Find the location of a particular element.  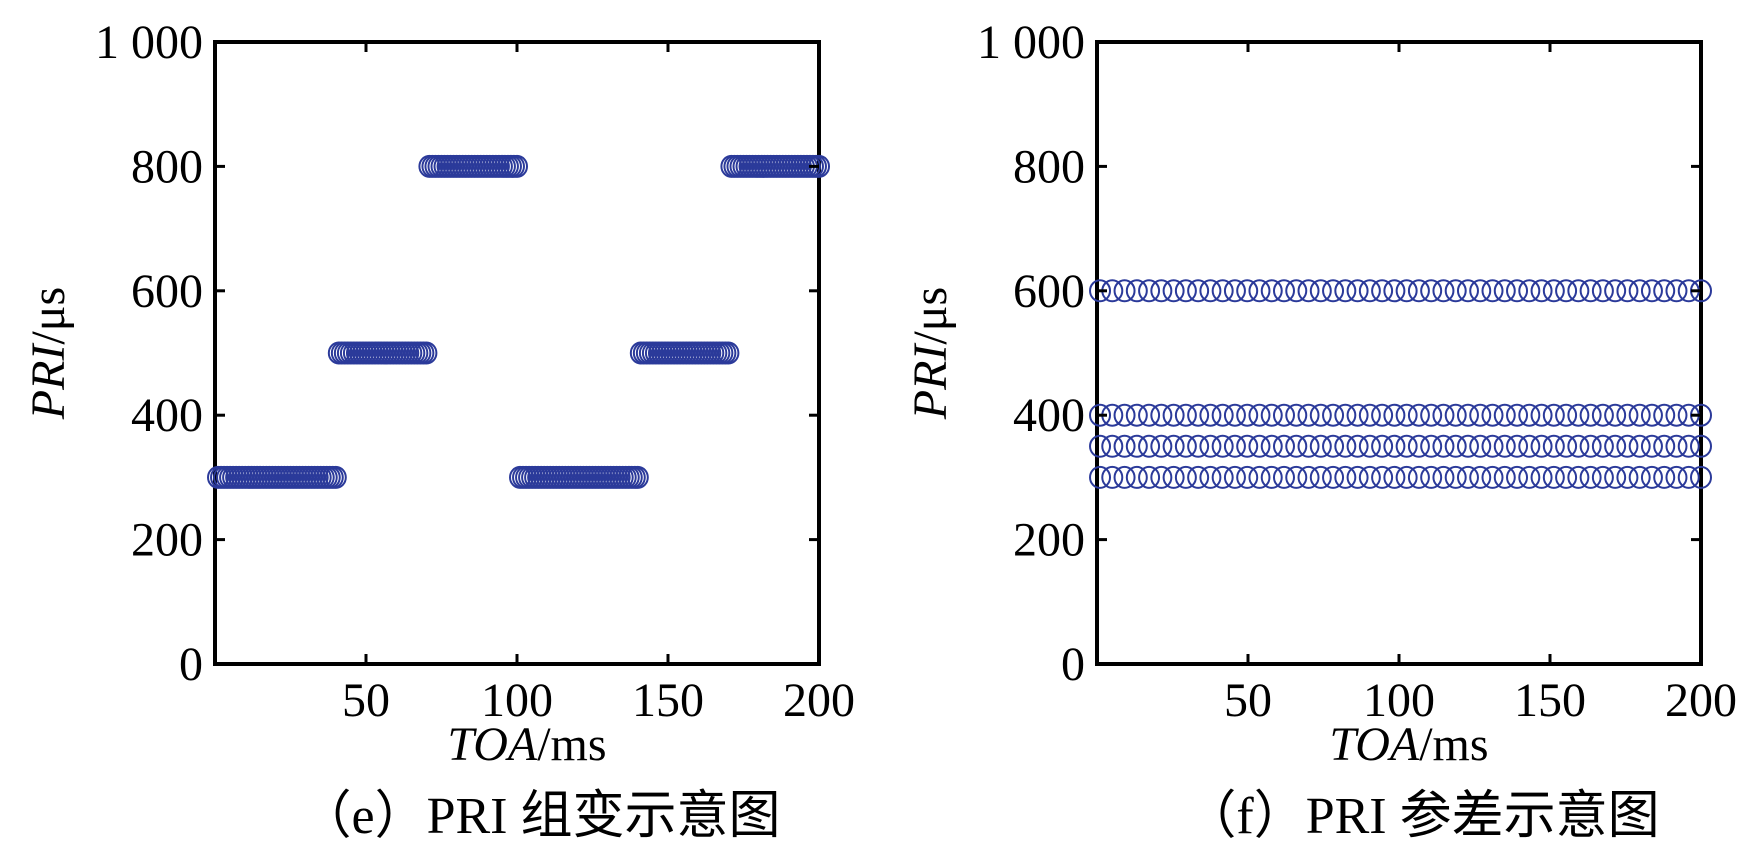

x-tick-label: 50 is located at coordinates (1248, 700).